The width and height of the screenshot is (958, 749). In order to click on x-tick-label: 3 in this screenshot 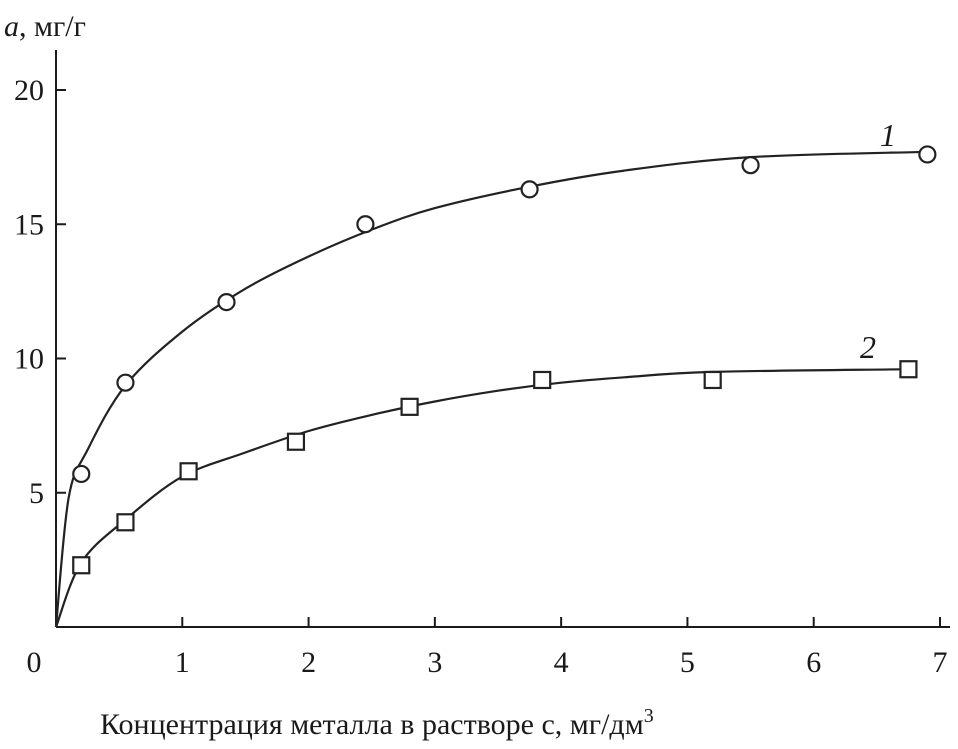, I will do `click(434, 662)`.